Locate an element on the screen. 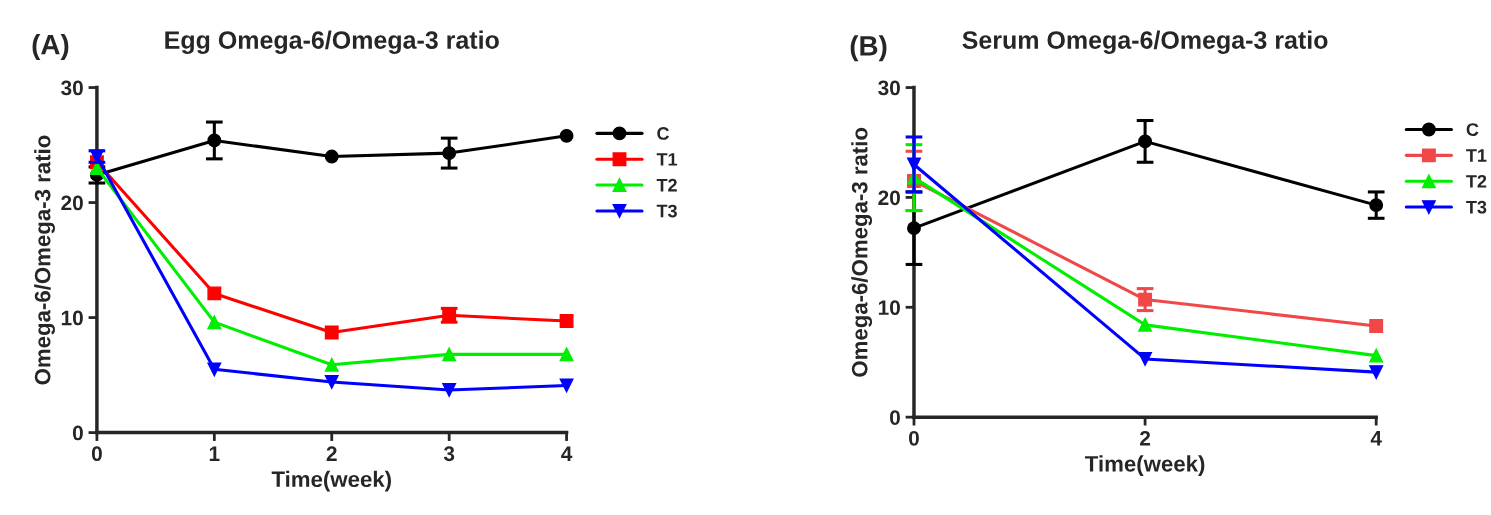 This screenshot has width=1491, height=515. x-tick-label: 1 is located at coordinates (214, 453).